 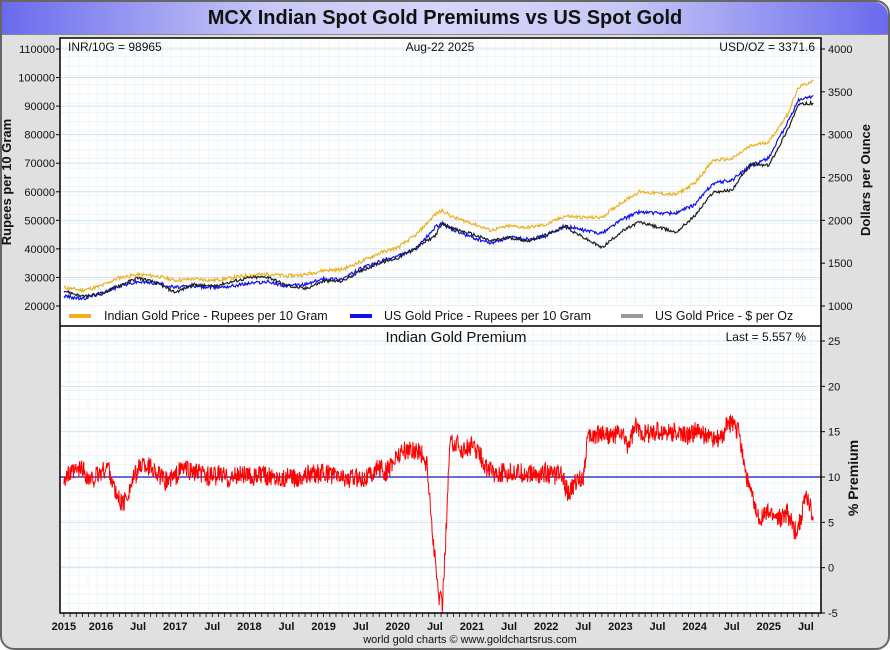 I want to click on premium-tick-label: 15, so click(x=834, y=433).